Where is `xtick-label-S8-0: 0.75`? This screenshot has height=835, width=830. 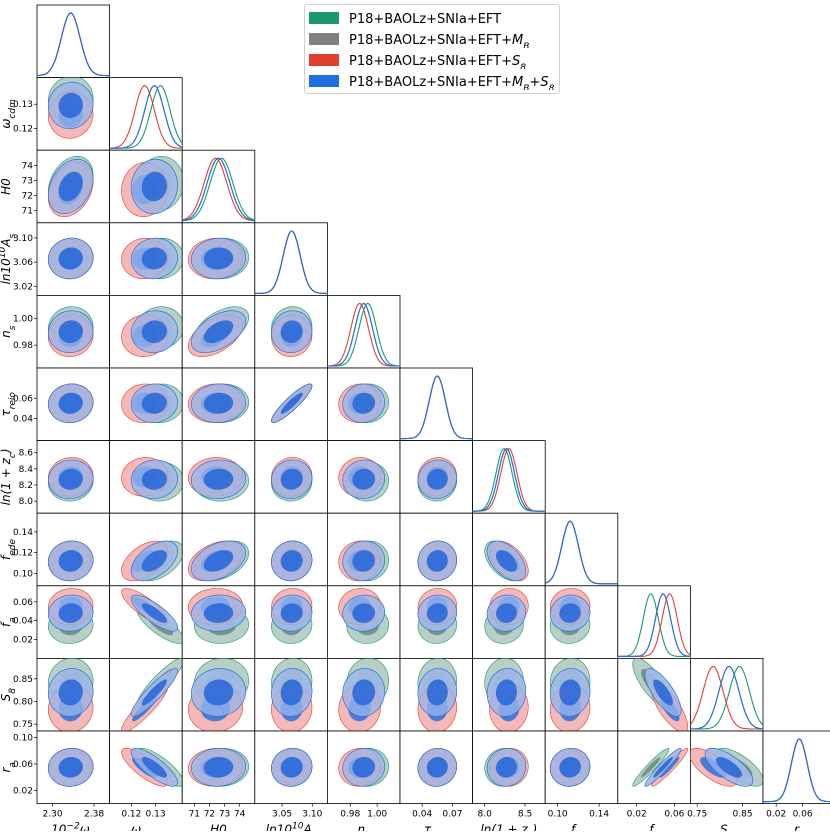 xtick-label-S8-0: 0.75 is located at coordinates (697, 815).